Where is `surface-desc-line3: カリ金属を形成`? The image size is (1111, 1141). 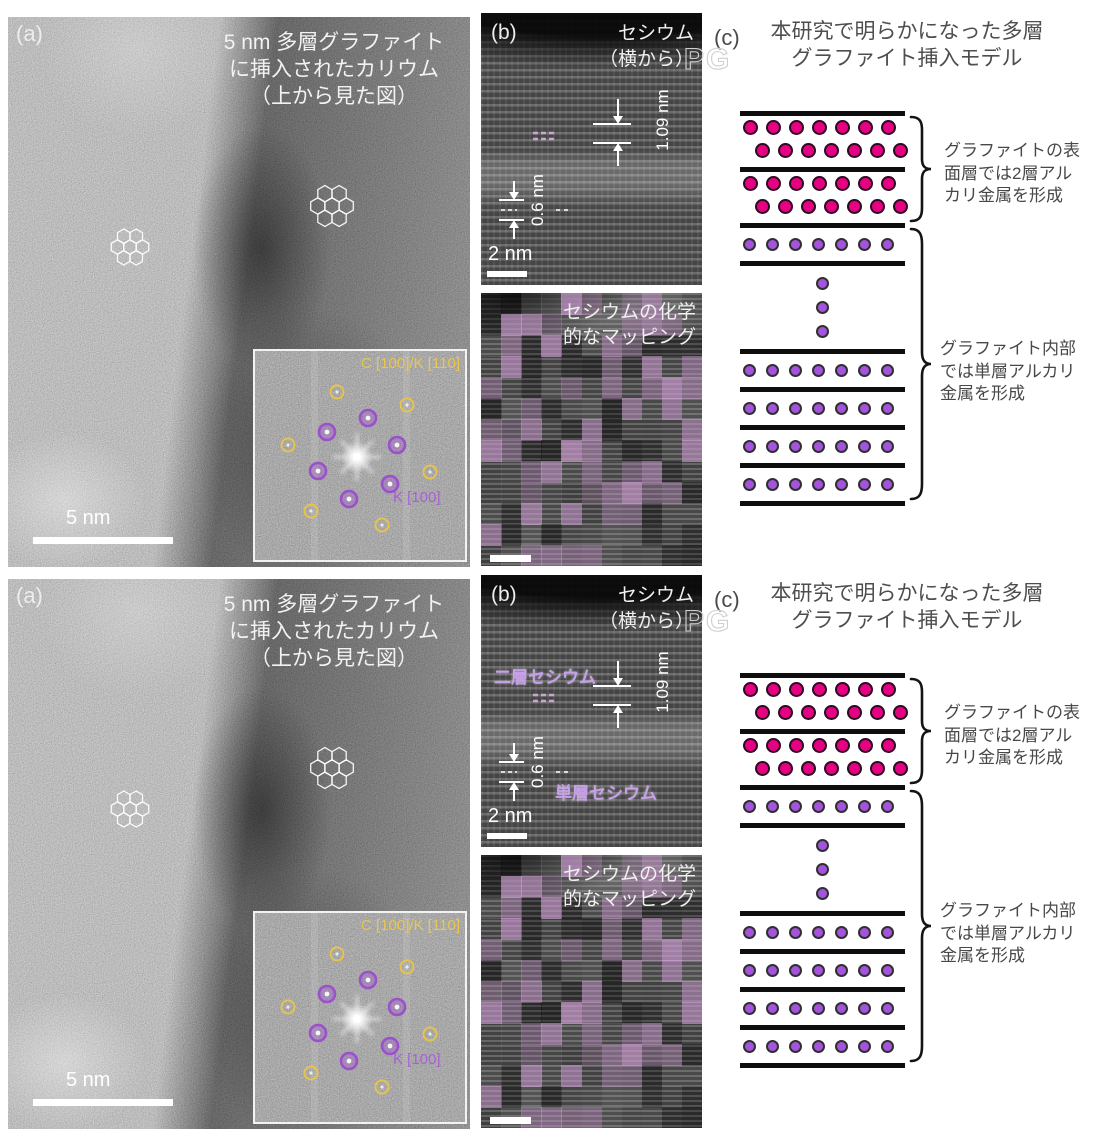
surface-desc-line3: カリ金属を形成 is located at coordinates (1003, 757).